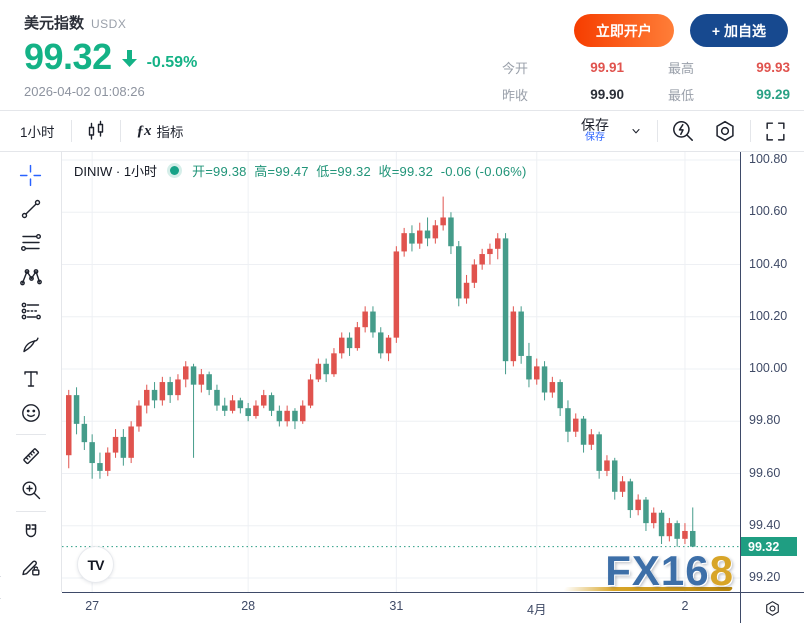  I want to click on time-axis-label: 27, so click(92, 606).